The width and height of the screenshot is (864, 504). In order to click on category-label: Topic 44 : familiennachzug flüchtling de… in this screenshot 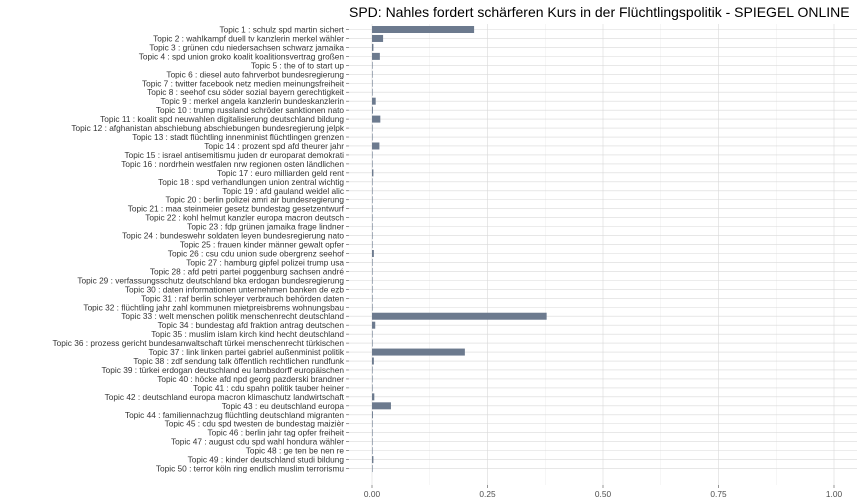, I will do `click(234, 415)`.